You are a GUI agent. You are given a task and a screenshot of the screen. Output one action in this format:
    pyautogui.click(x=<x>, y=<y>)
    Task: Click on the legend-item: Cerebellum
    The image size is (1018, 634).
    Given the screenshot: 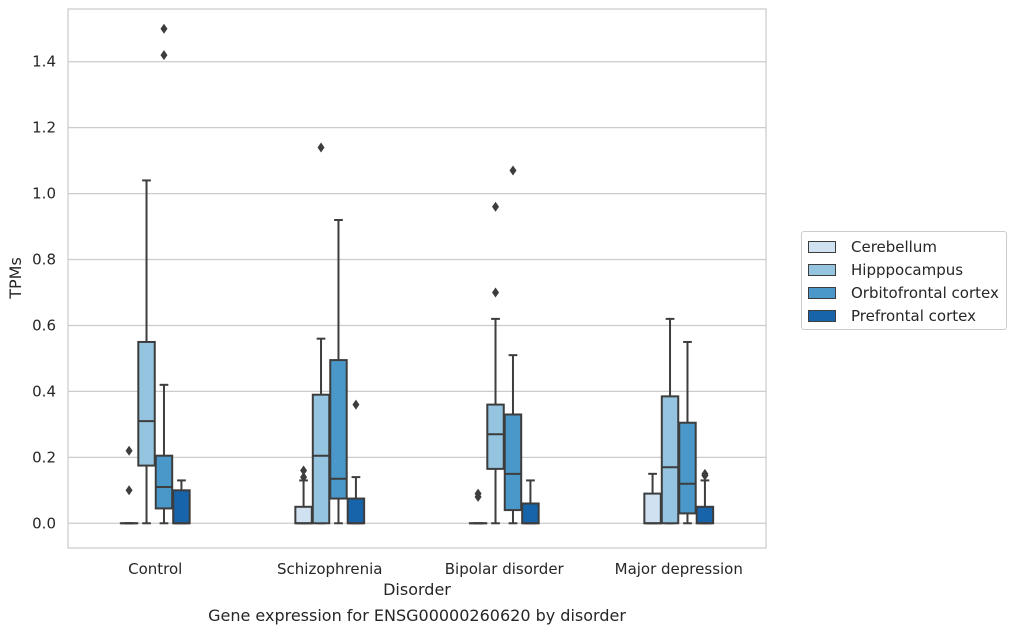 What is the action you would take?
    pyautogui.click(x=904, y=246)
    